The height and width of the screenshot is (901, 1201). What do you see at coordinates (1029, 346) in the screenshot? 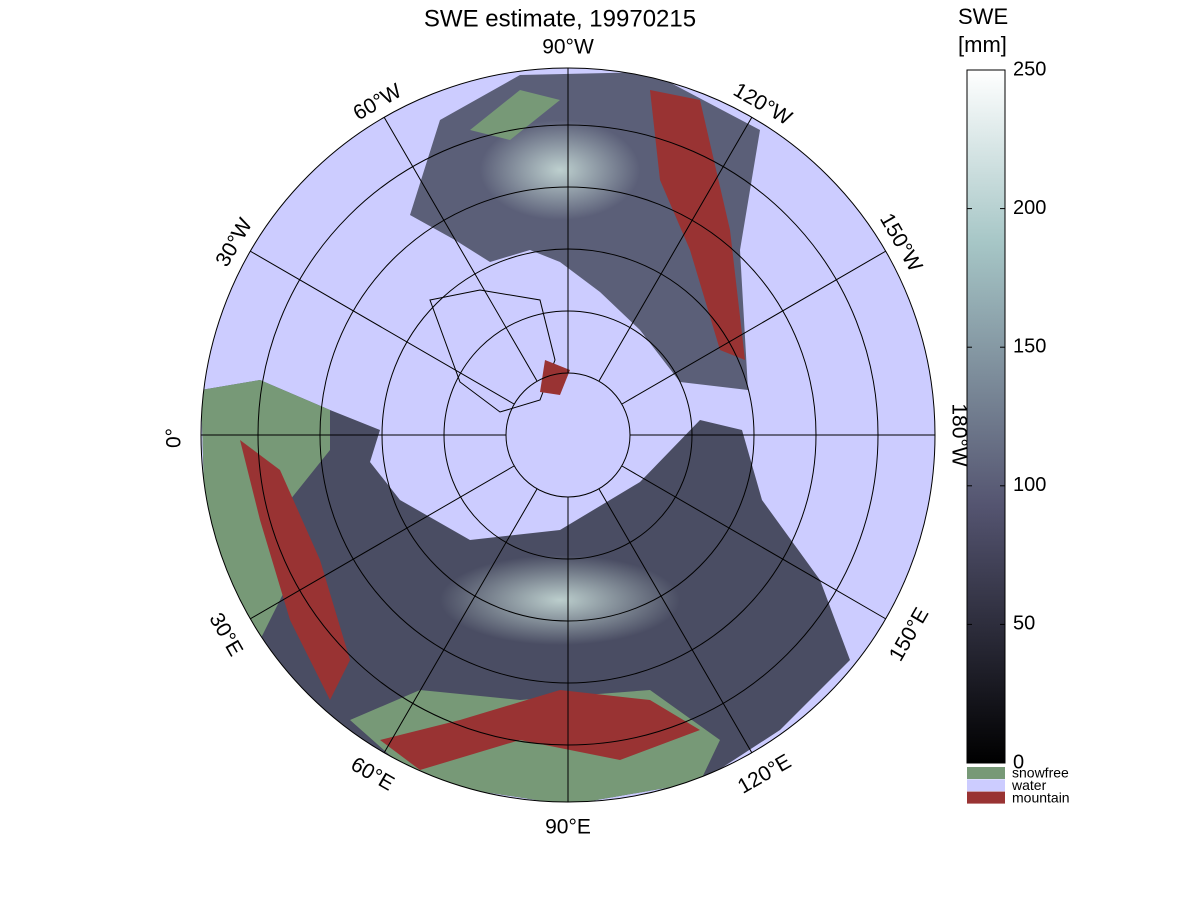
I see `colorbar-tick-label: 150` at bounding box center [1029, 346].